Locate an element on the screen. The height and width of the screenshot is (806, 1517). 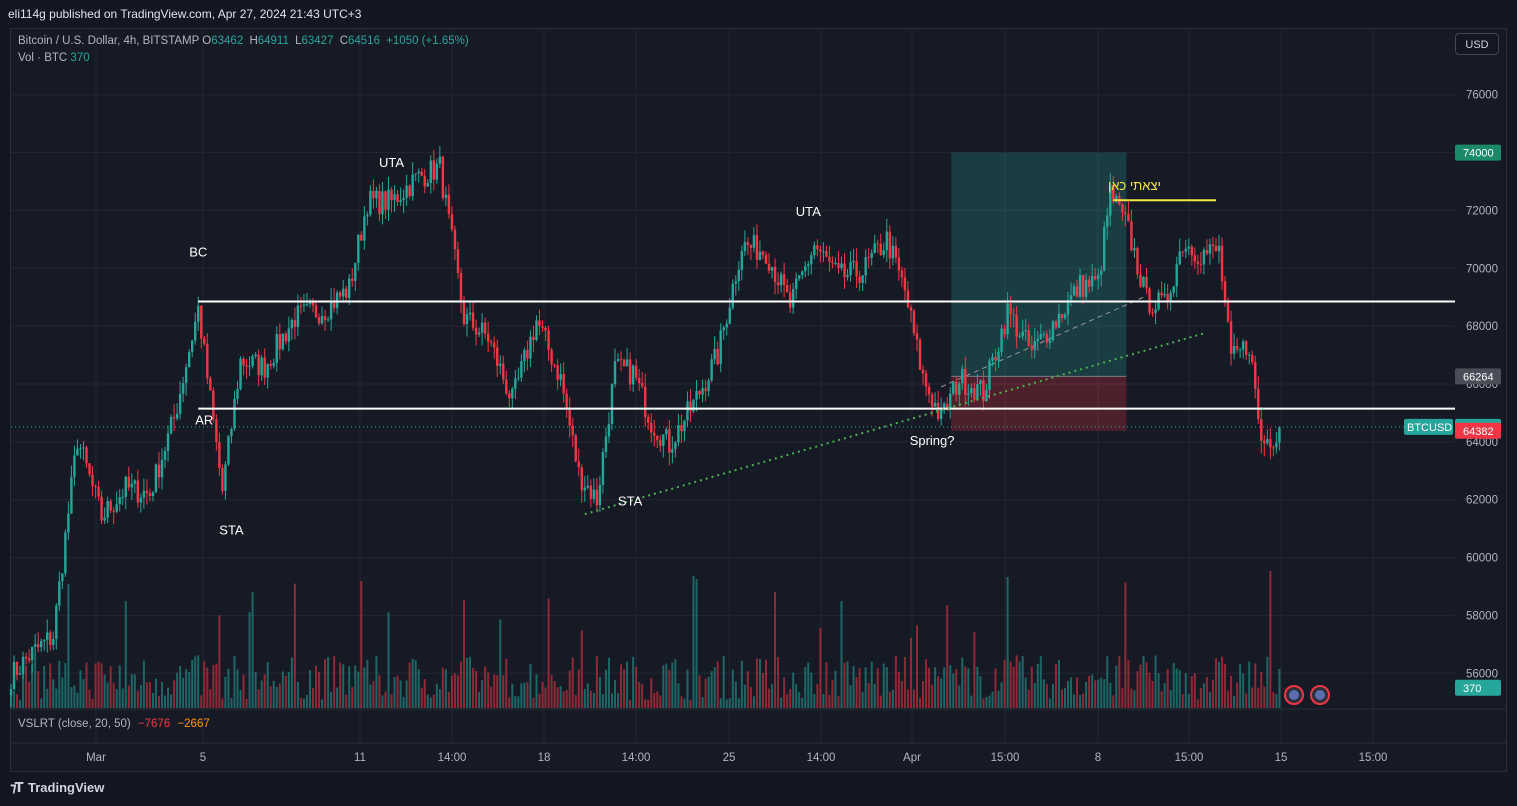
annotation-label: UTA is located at coordinates (808, 211).